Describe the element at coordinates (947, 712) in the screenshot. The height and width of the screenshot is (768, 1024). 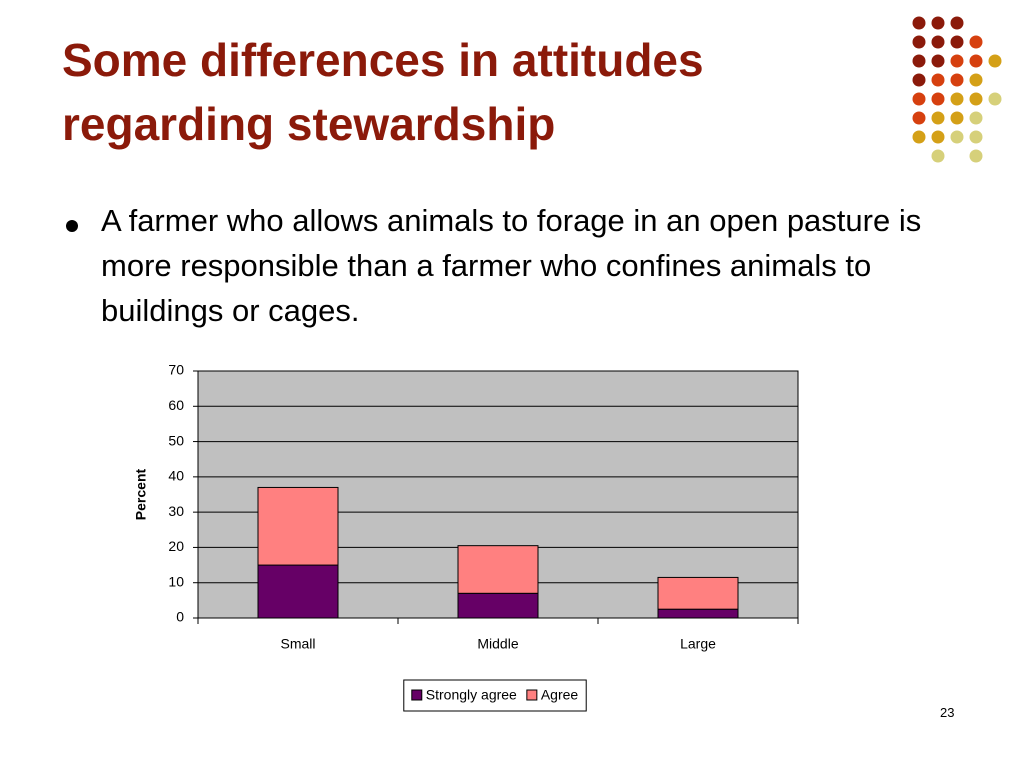
I see `page-number: 23` at that location.